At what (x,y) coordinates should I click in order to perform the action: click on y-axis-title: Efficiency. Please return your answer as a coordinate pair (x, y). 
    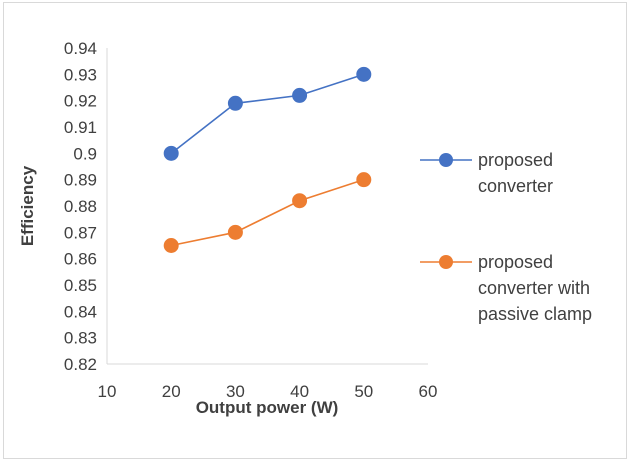
    Looking at the image, I should click on (27, 205).